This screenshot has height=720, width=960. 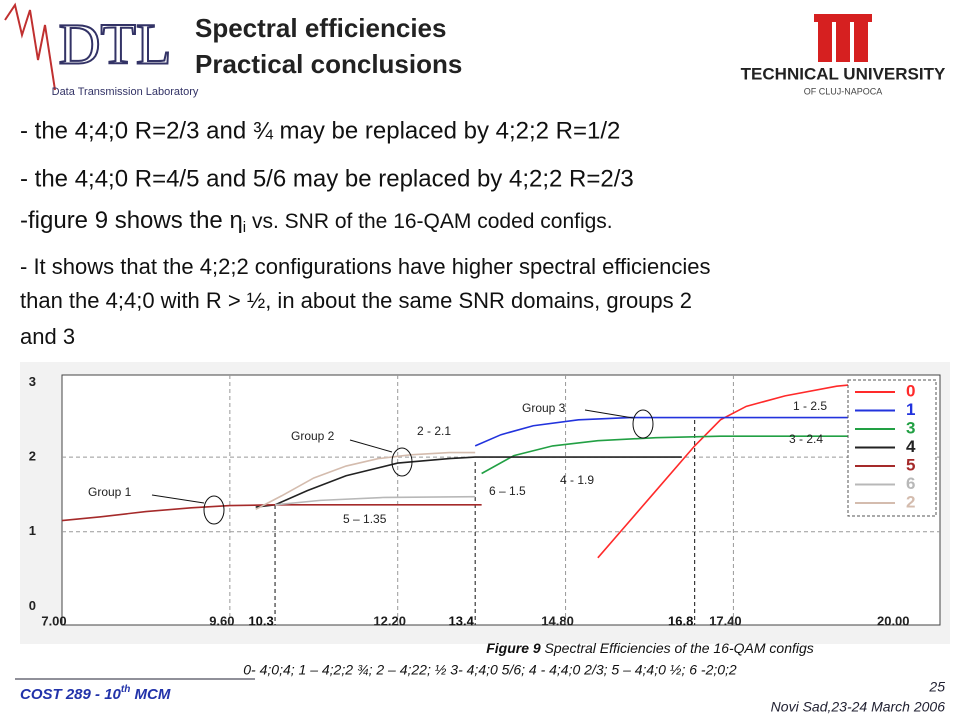 I want to click on footer-left: COST 289 - 10th MCM, so click(x=95, y=693).